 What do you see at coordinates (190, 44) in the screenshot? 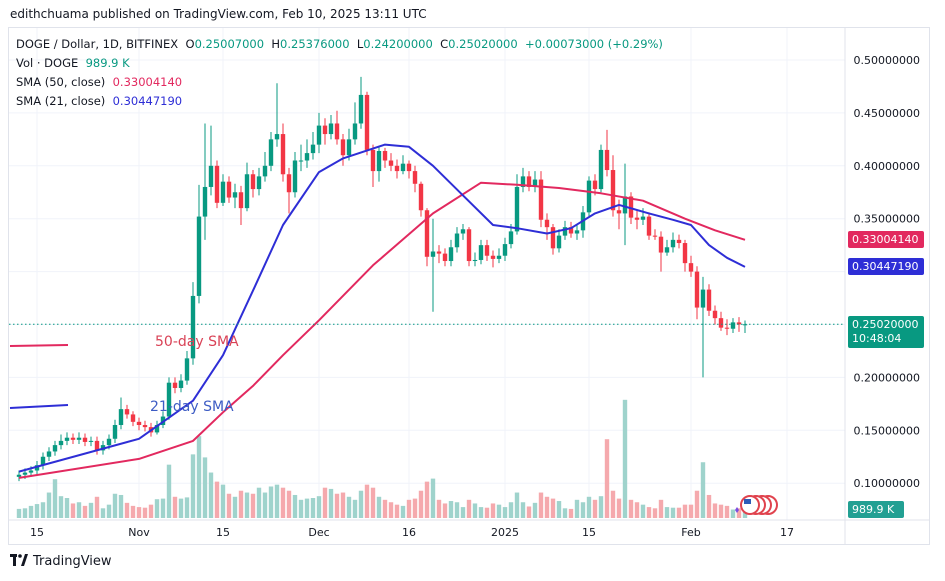
I see `open-label: O` at bounding box center [190, 44].